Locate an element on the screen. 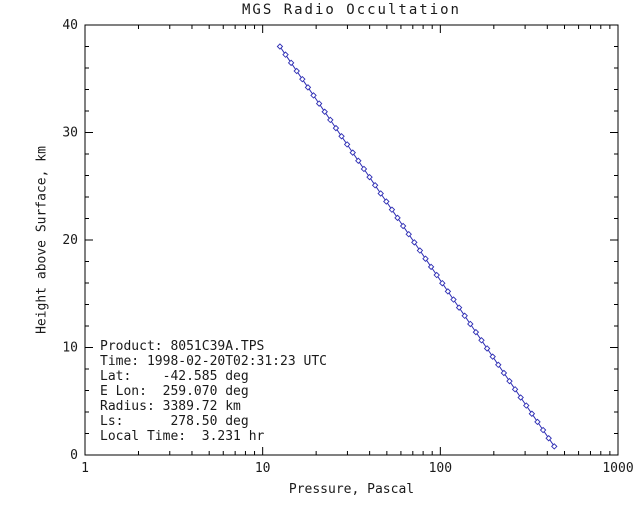 This screenshot has width=640, height=512. annotation-localtime-line: Local Time: 3.231 hr is located at coordinates (182, 436).